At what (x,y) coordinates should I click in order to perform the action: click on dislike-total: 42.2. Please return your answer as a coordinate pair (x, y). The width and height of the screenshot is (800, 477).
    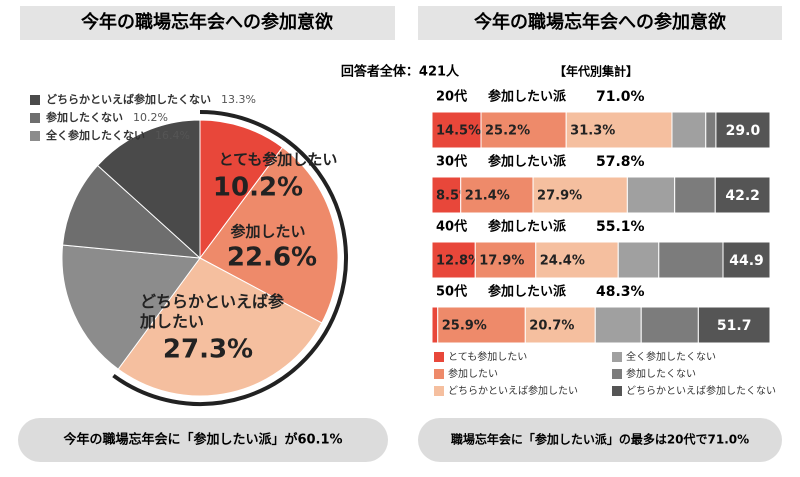
    Looking at the image, I should click on (742, 196).